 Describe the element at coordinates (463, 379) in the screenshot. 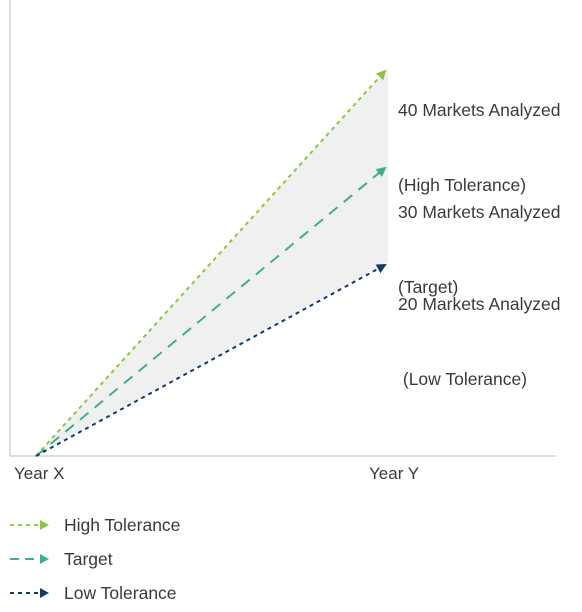

I see `annotation-low-line2: (Low Tolerance)` at that location.